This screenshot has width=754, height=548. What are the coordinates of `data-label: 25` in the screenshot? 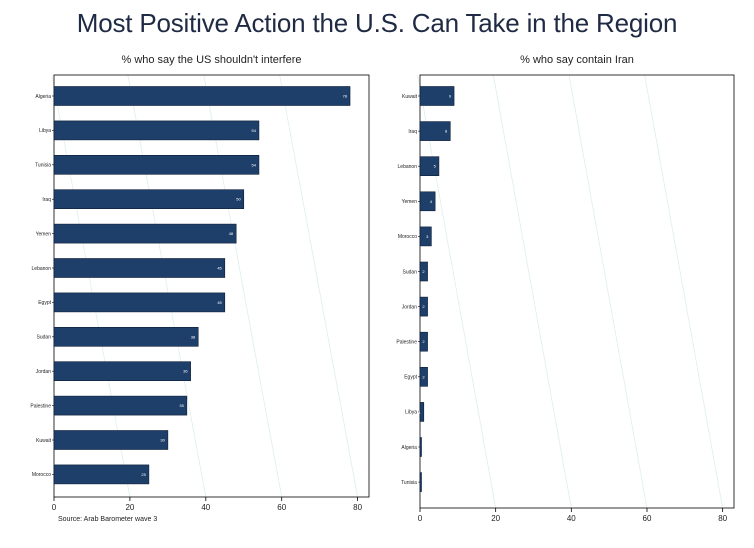 It's located at (143, 474).